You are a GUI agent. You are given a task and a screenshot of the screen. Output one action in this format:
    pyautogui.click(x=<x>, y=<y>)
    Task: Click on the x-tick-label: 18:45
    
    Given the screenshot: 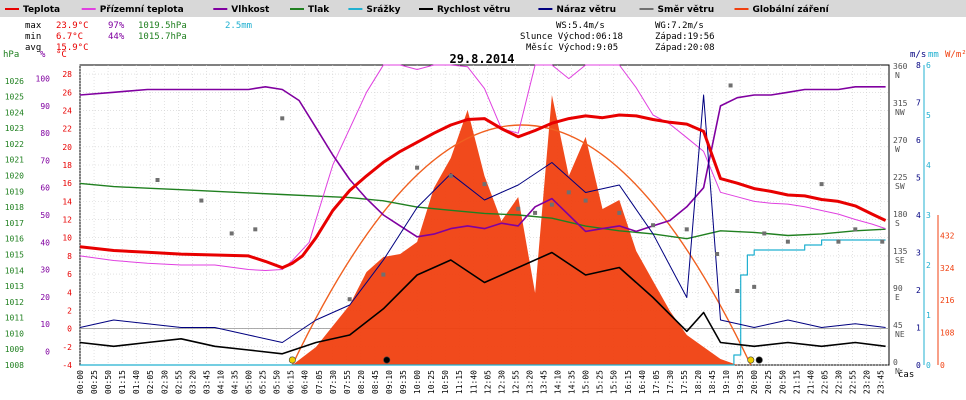 What is the action you would take?
    pyautogui.click(x=712, y=382)
    